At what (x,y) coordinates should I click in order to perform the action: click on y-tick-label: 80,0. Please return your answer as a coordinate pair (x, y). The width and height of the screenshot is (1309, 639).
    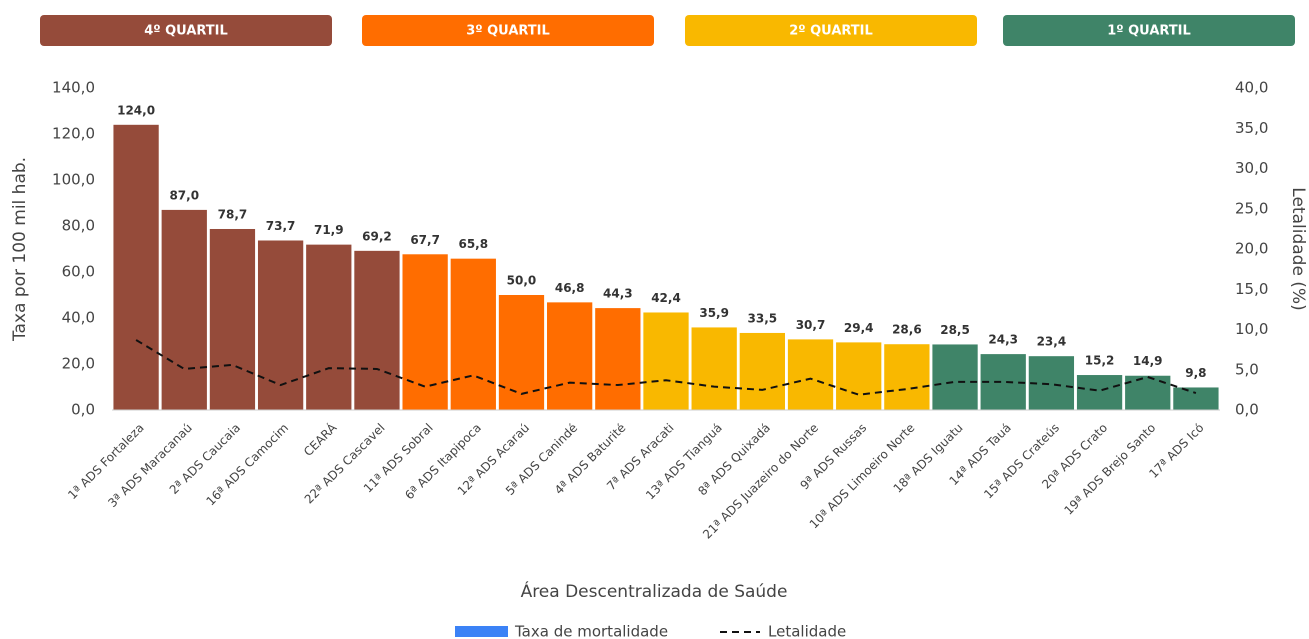
    Looking at the image, I should click on (78, 226).